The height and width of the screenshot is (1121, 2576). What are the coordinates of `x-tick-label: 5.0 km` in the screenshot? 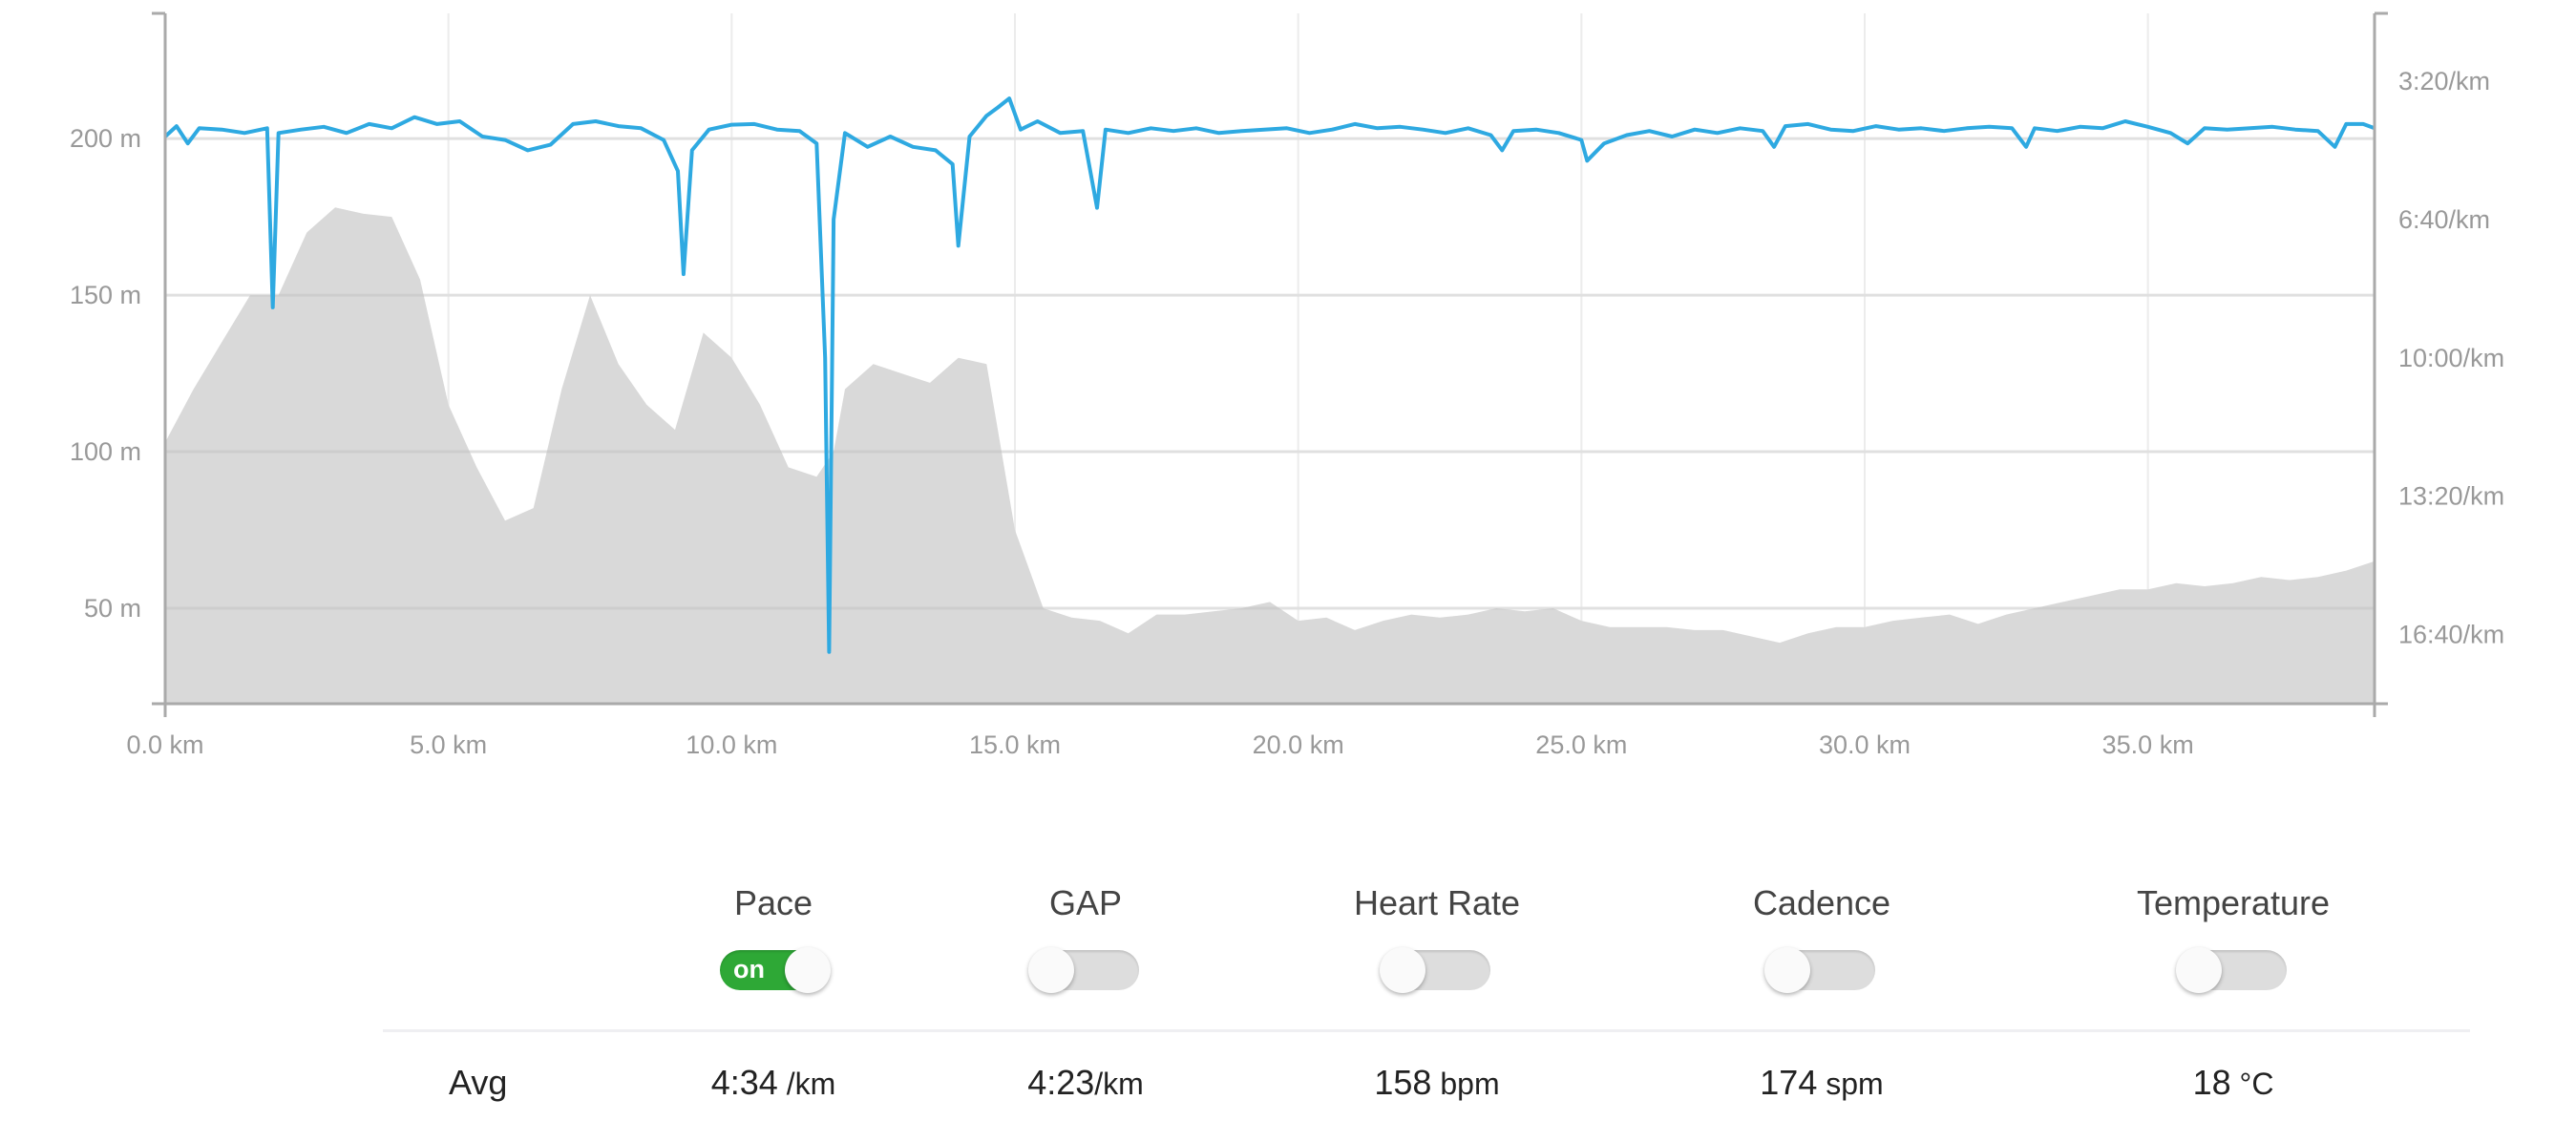 It's located at (448, 744).